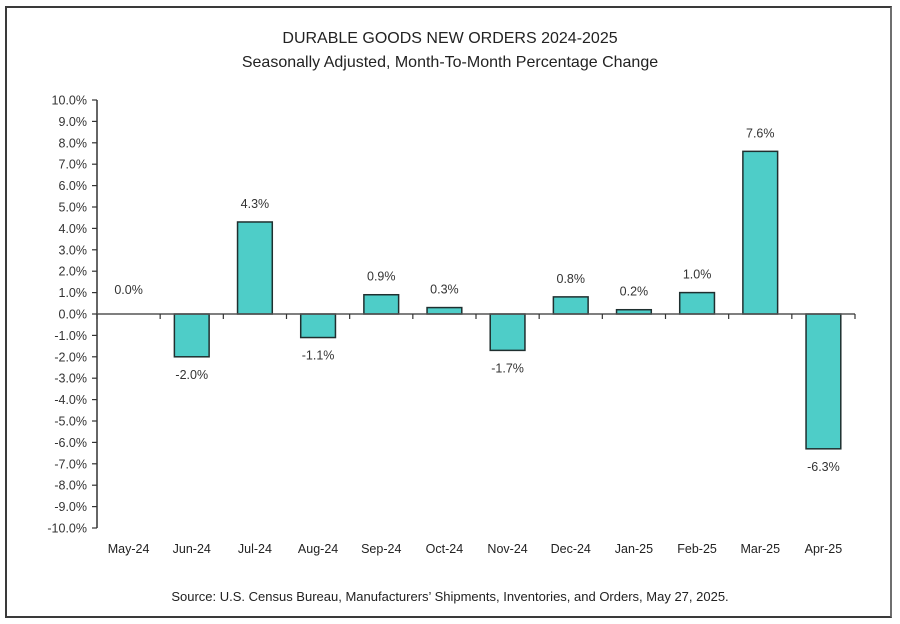  What do you see at coordinates (760, 549) in the screenshot?
I see `x-tick-label: Mar-25` at bounding box center [760, 549].